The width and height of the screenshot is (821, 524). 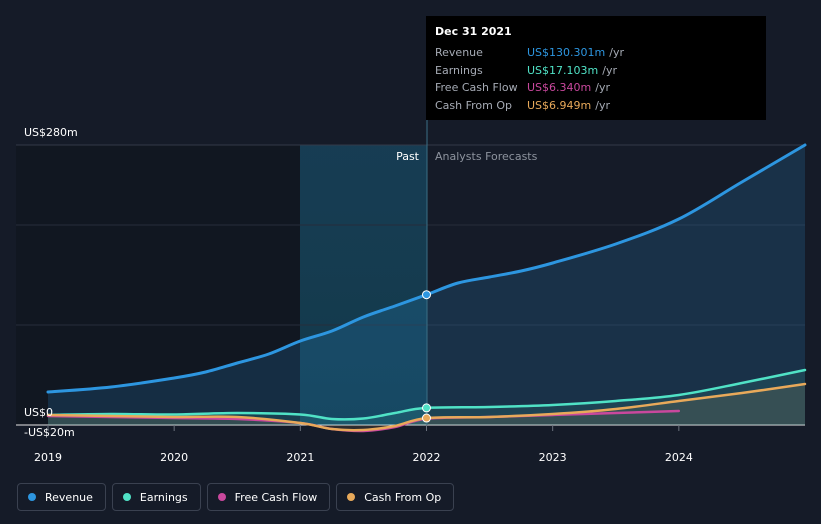 I want to click on x-tick-label: 2021, so click(x=300, y=457).